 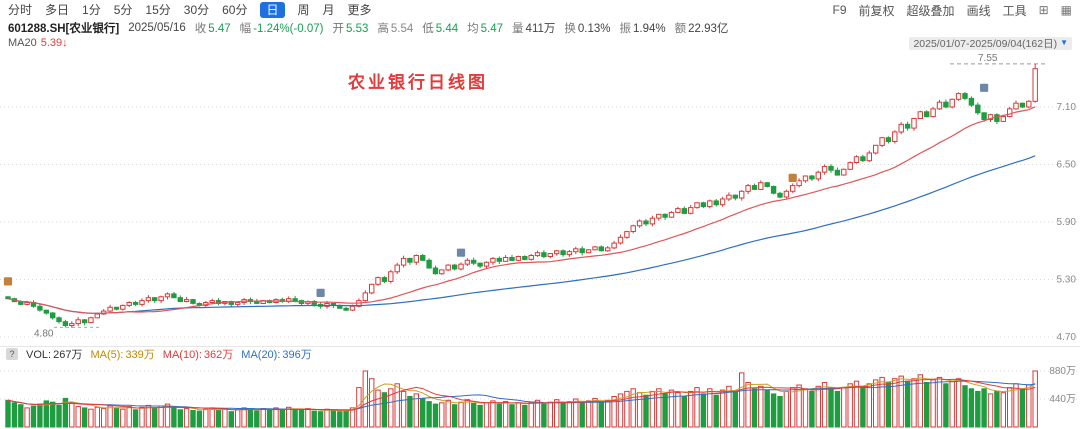 What do you see at coordinates (440, 29) in the screenshot?
I see `field-low: 低 5.44` at bounding box center [440, 29].